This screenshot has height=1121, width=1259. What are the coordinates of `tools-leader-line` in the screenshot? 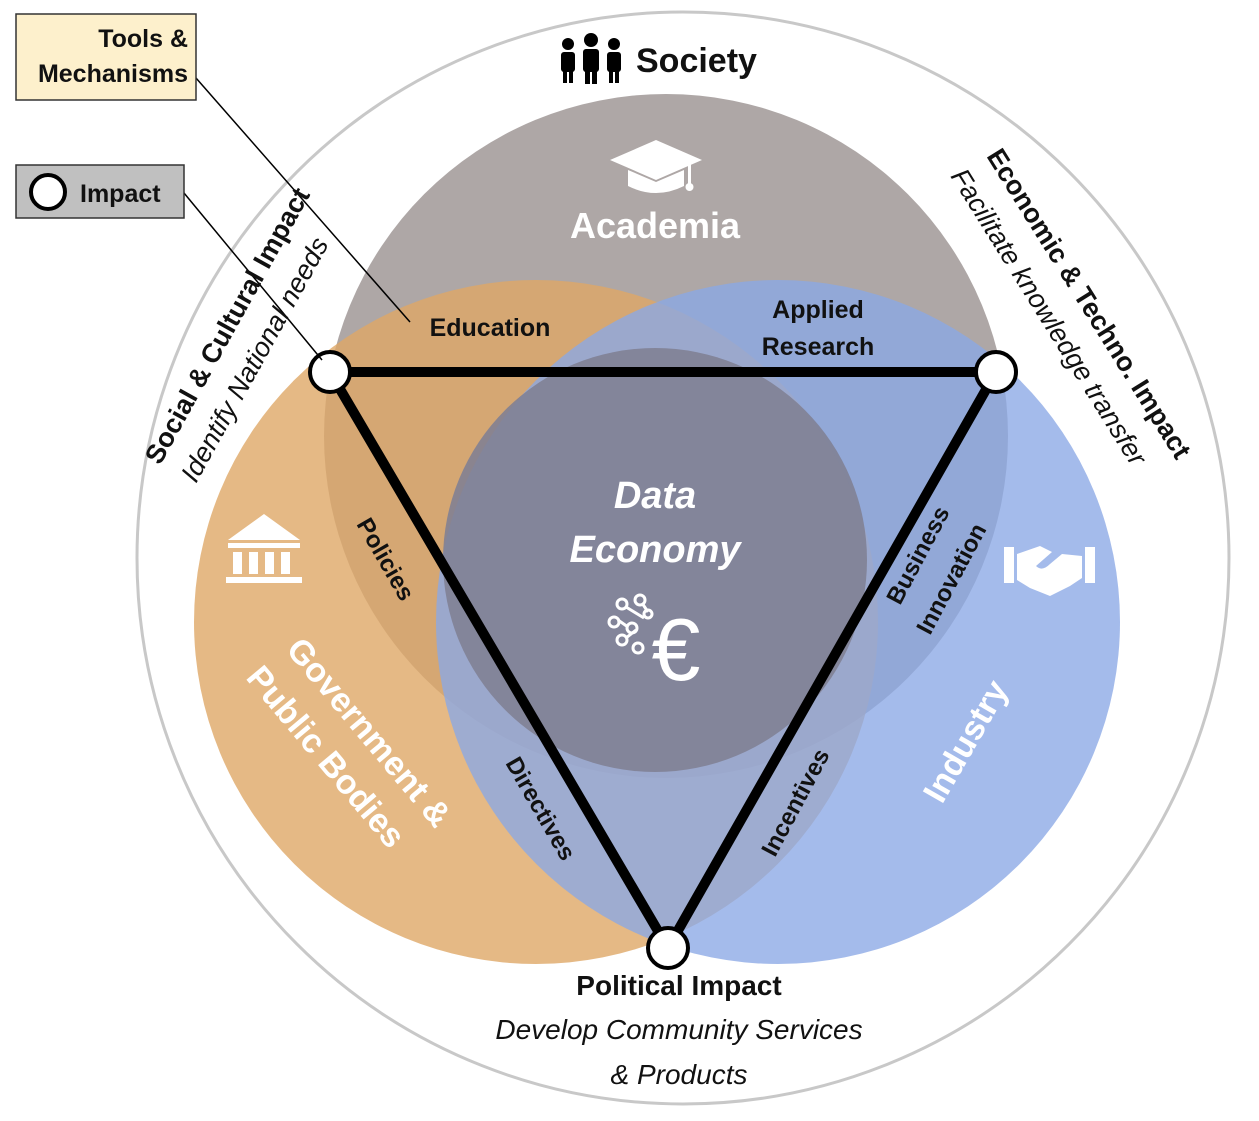 It's located at (303, 200).